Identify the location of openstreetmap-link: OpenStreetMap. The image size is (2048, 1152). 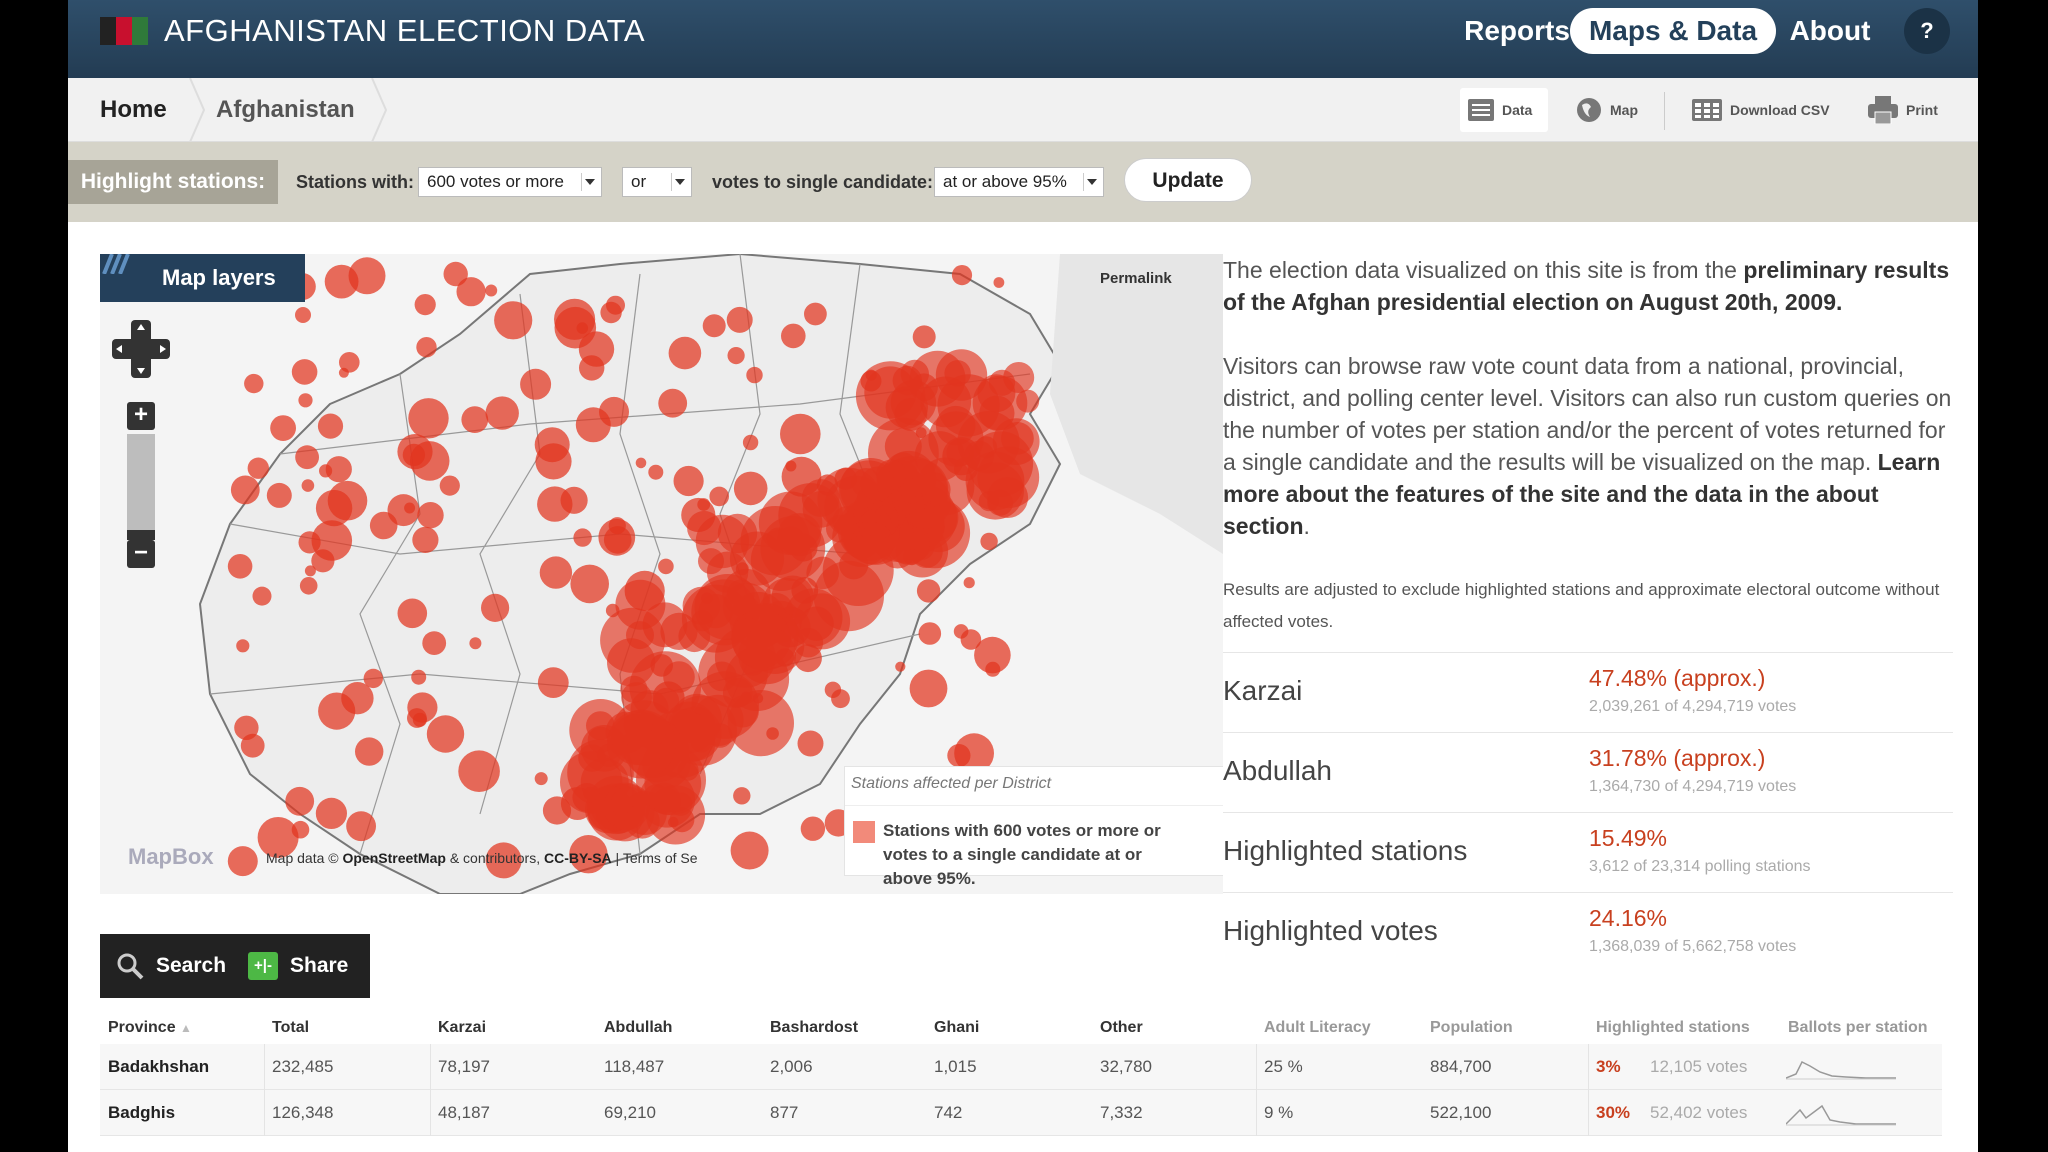
(394, 858).